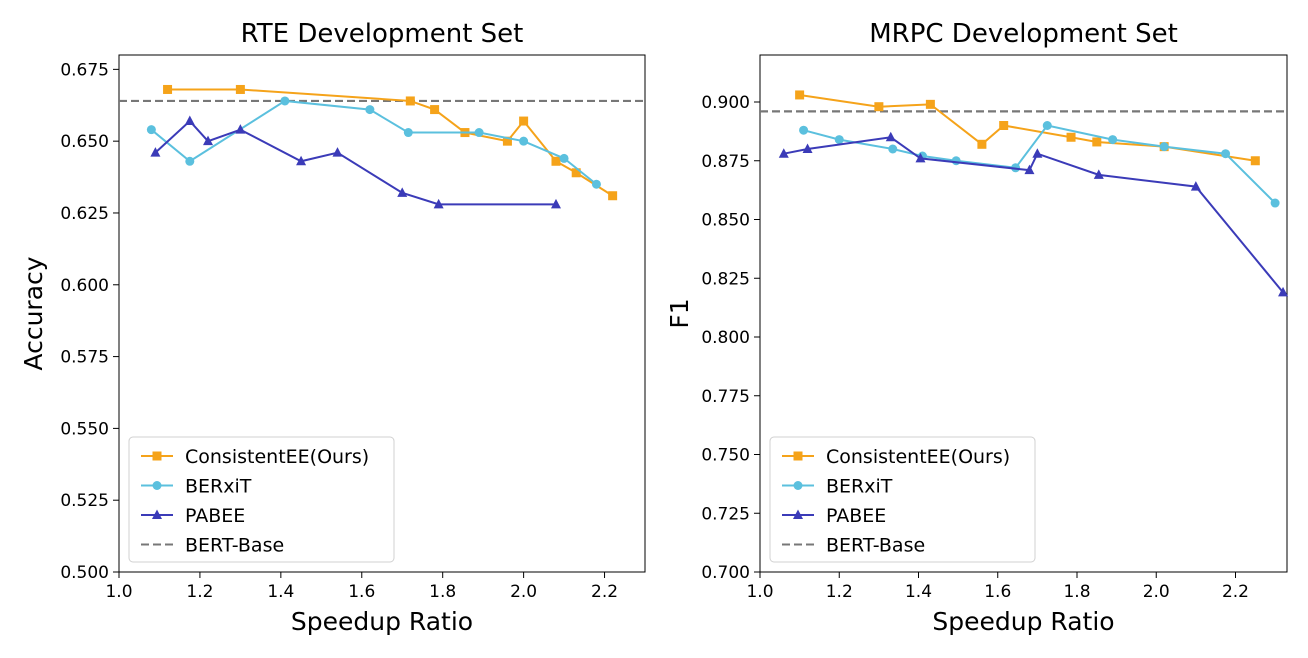  What do you see at coordinates (725, 221) in the screenshot?
I see `y-tick-label: 0.850` at bounding box center [725, 221].